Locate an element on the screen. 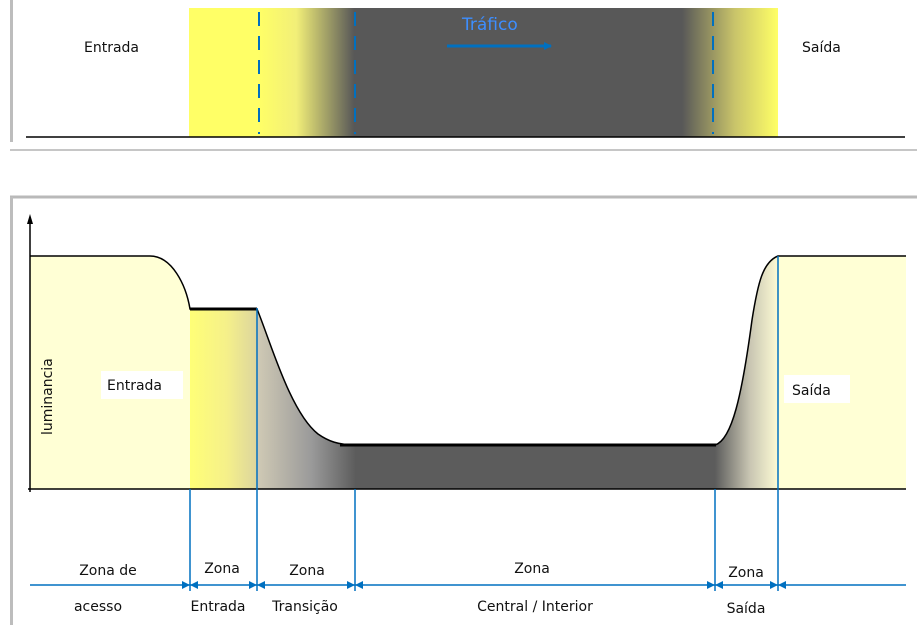  y-axis-arrow-icon is located at coordinates (30, 219).